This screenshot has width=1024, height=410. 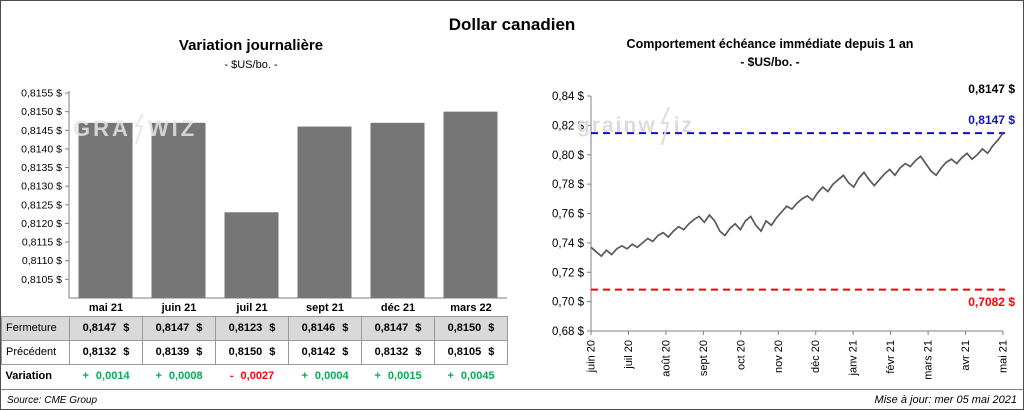 What do you see at coordinates (106, 376) in the screenshot?
I see `value-cell: + 0,0014` at bounding box center [106, 376].